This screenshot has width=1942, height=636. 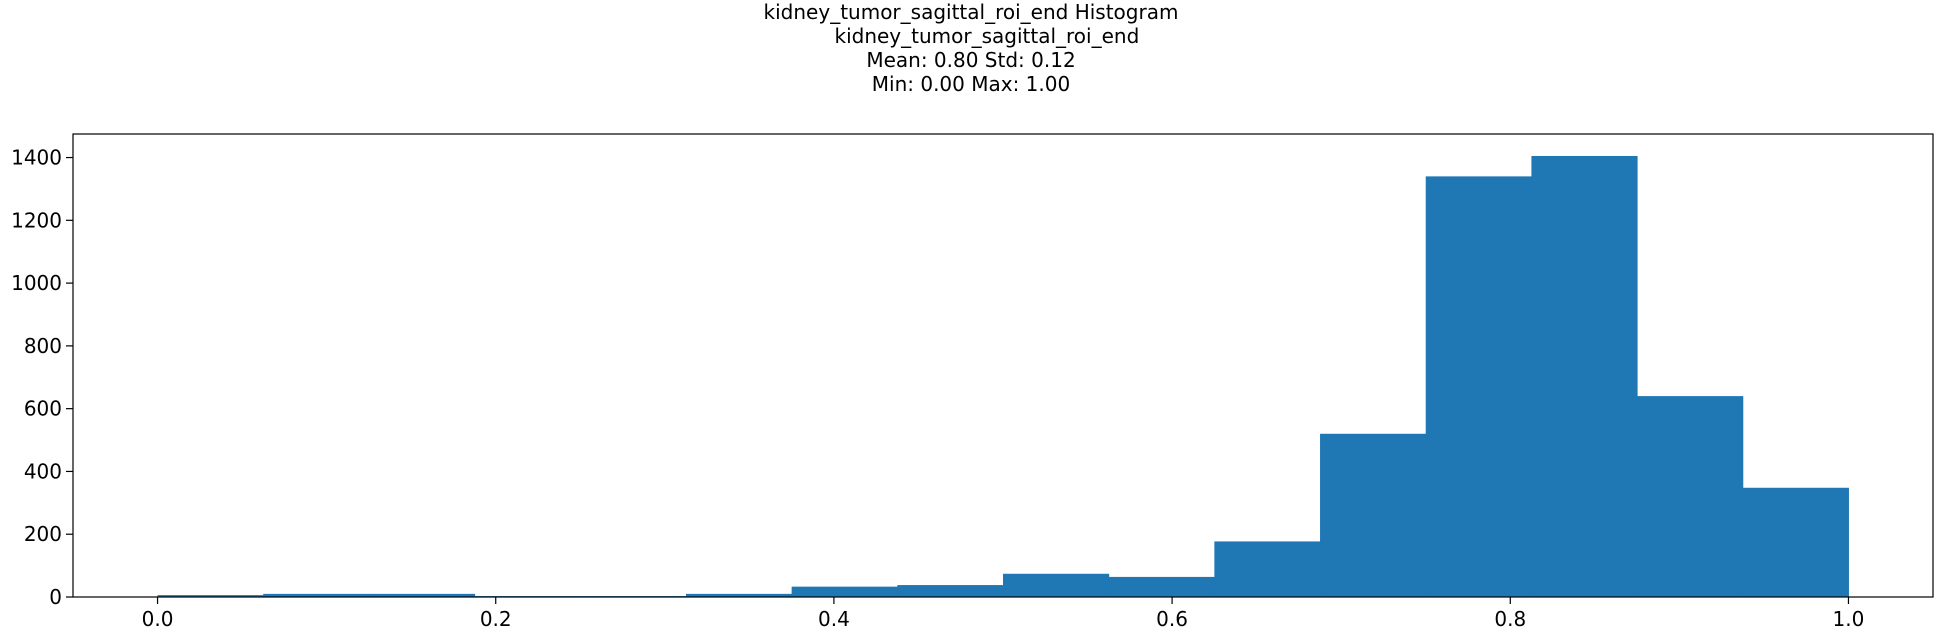 What do you see at coordinates (158, 619) in the screenshot?
I see `x-tick-label: 0.0` at bounding box center [158, 619].